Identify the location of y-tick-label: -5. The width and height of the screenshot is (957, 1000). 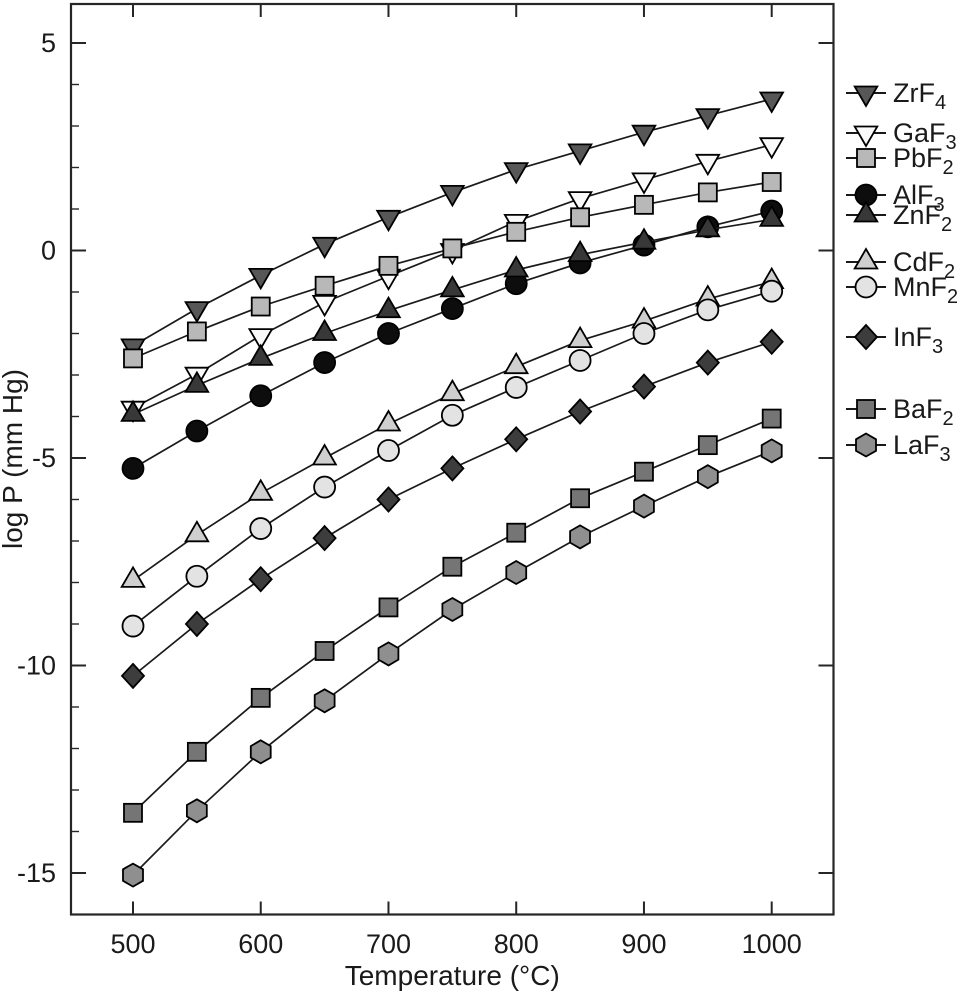
(44, 458).